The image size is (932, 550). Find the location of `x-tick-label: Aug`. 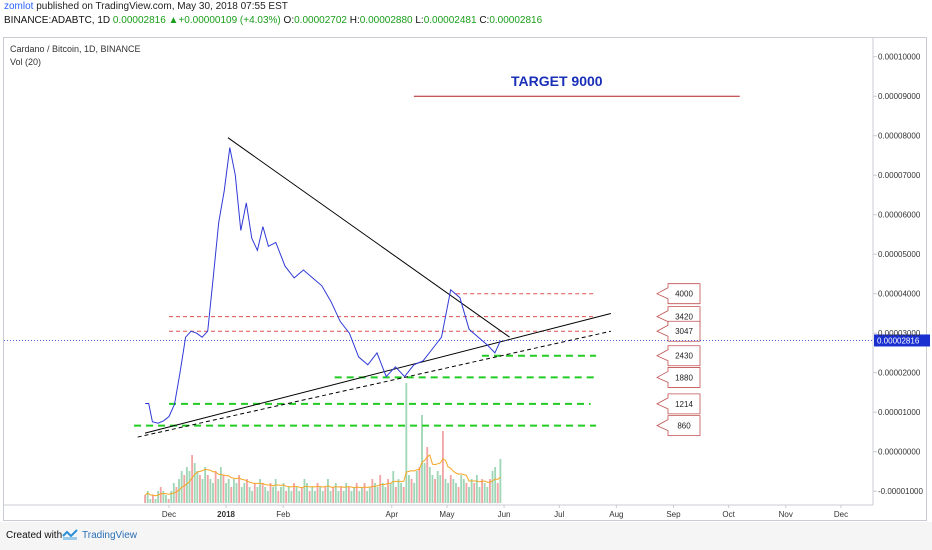

x-tick-label: Aug is located at coordinates (616, 514).